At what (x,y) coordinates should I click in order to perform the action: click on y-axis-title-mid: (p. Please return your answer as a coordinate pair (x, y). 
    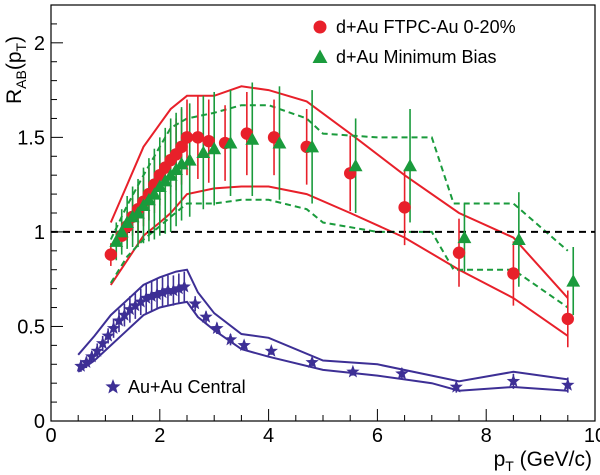
    Looking at the image, I should click on (14, 60).